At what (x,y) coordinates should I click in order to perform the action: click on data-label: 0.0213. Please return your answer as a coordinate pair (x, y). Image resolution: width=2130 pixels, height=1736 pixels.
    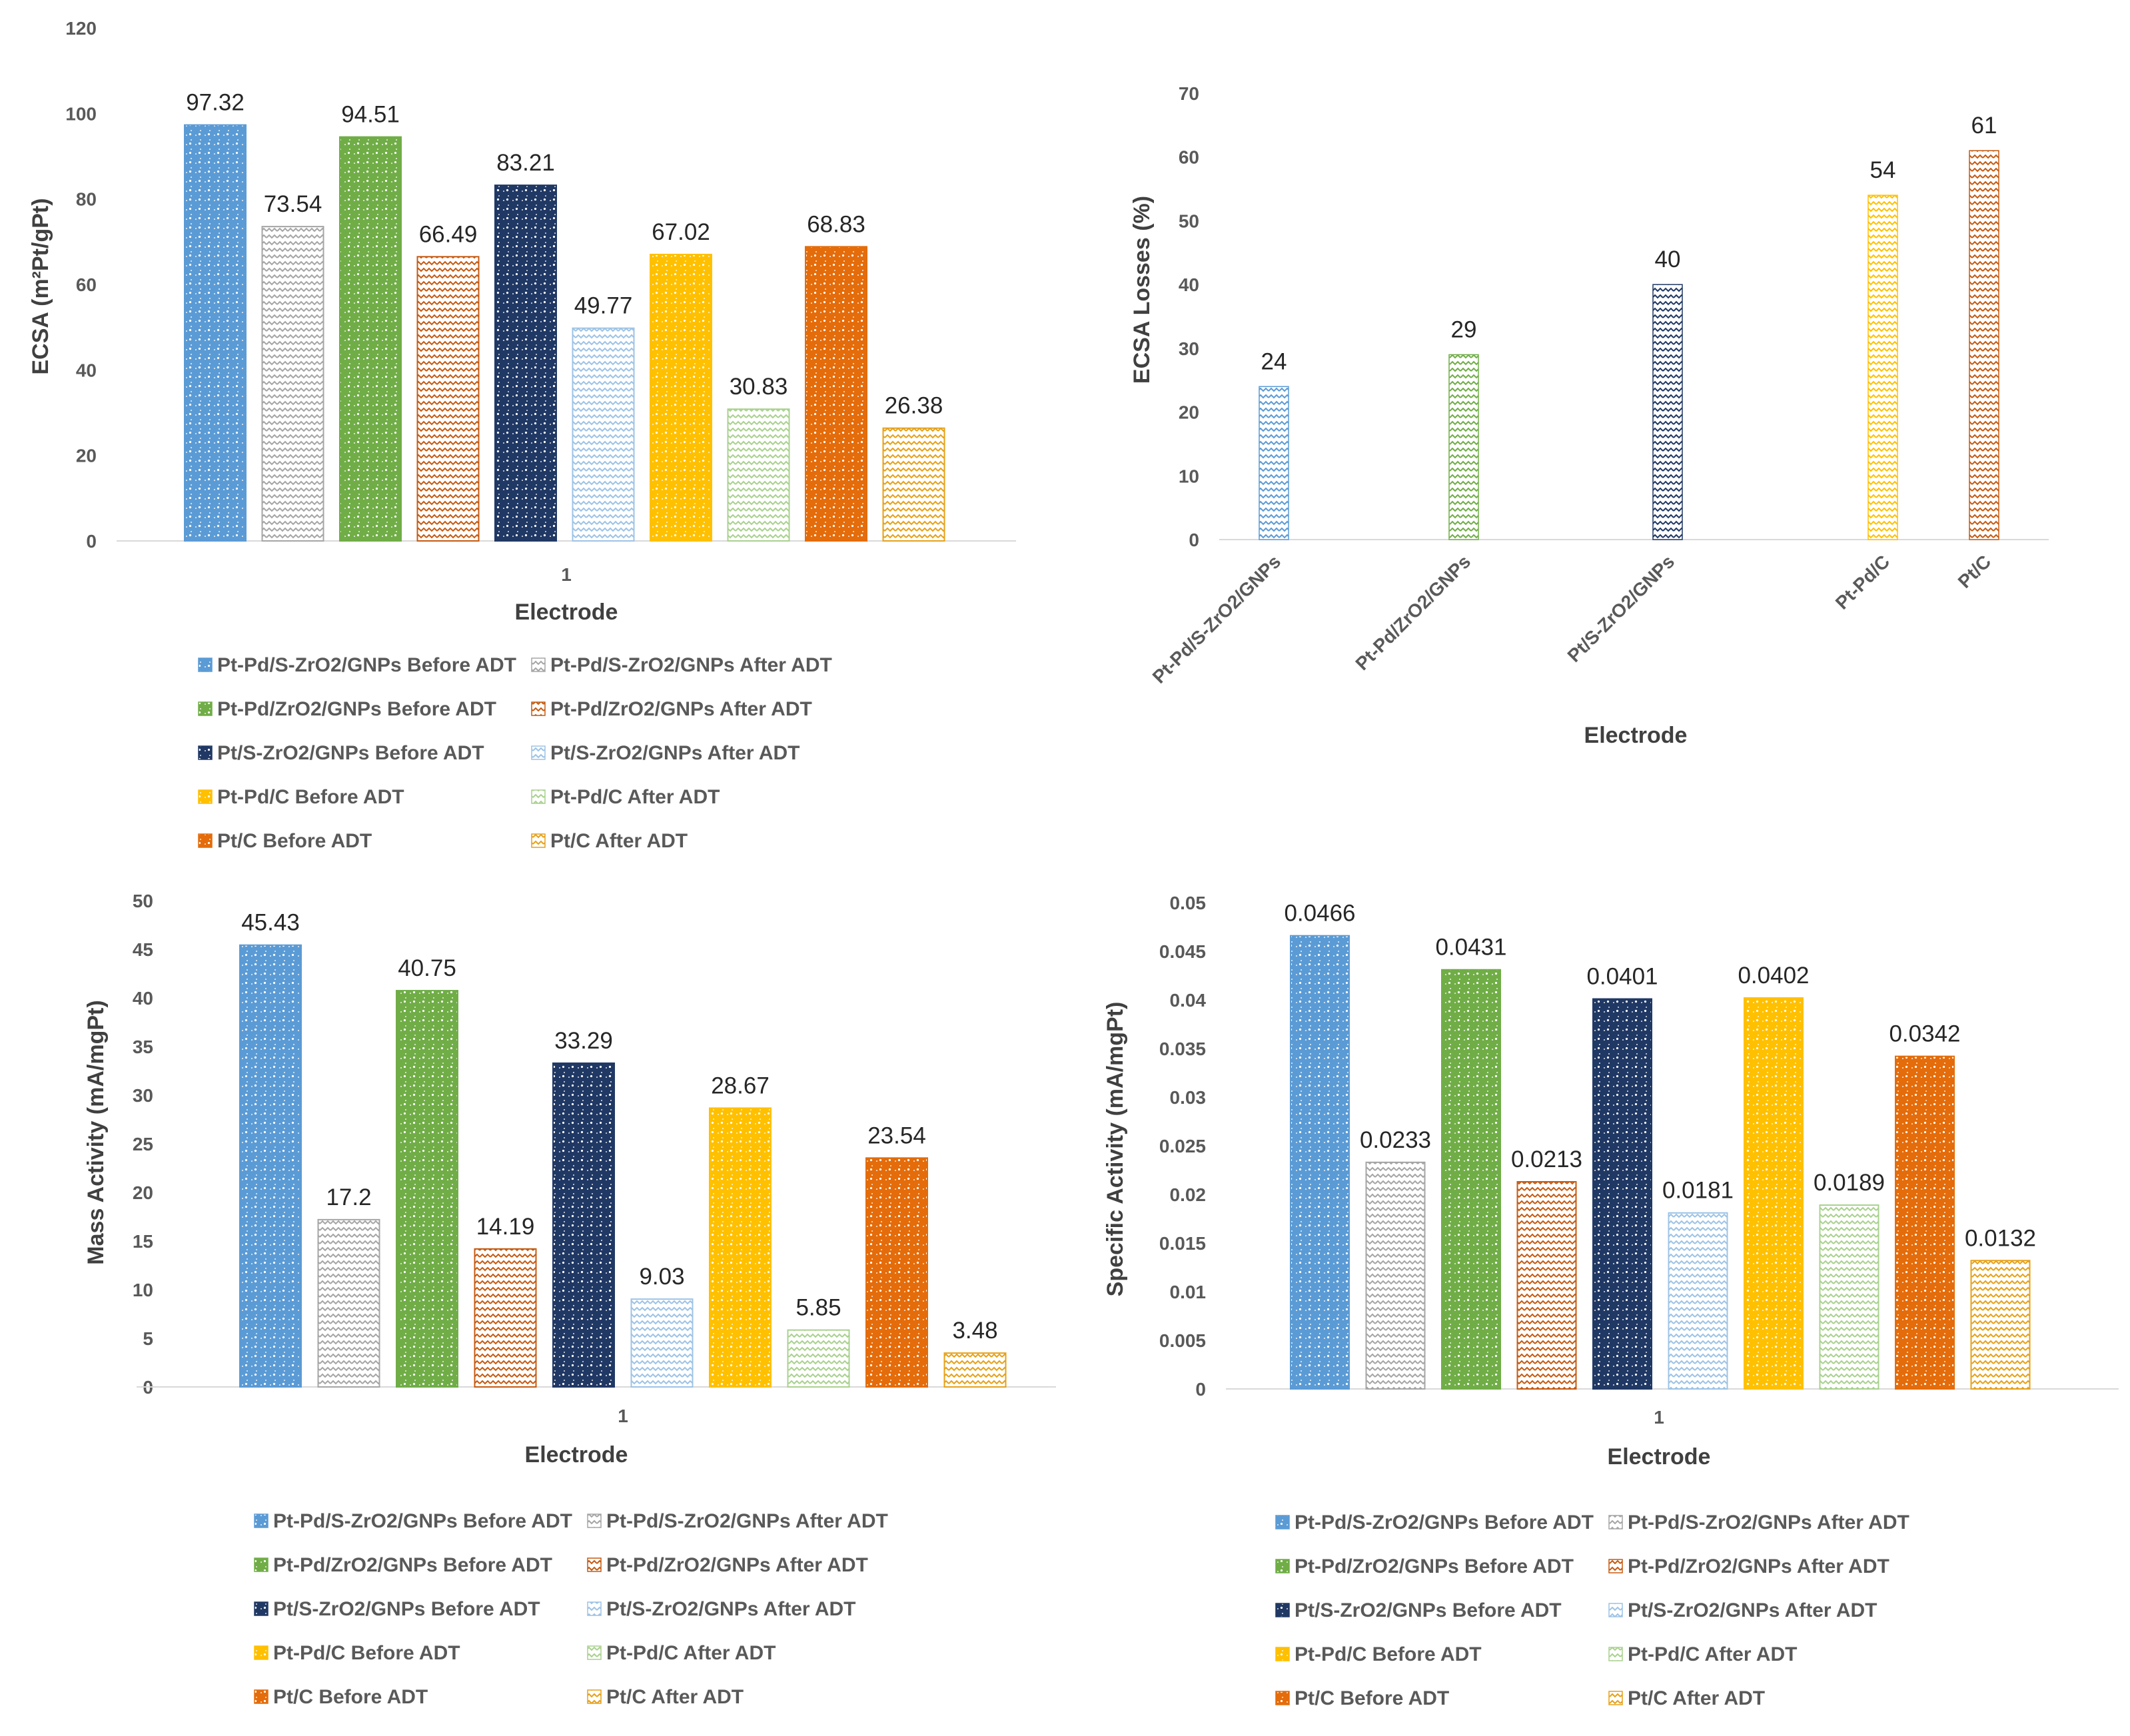
    Looking at the image, I should click on (1546, 1159).